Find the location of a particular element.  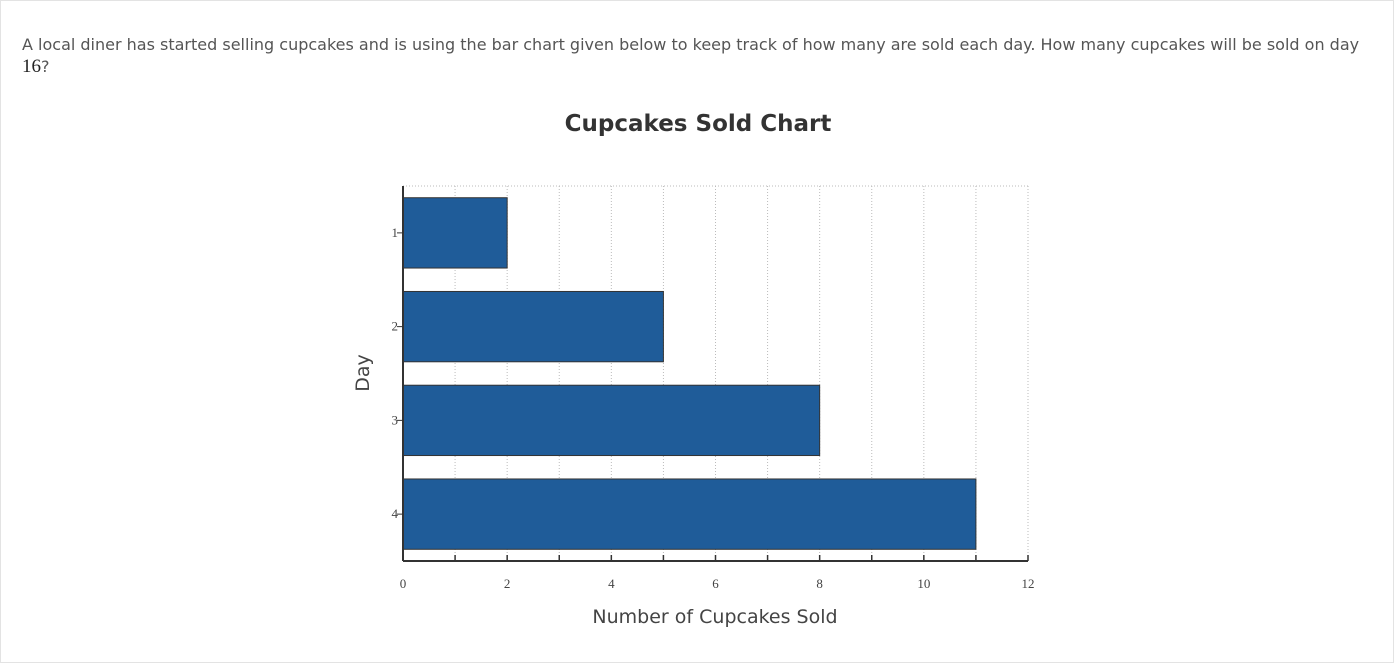

x-tick-label: 12 is located at coordinates (1028, 583).